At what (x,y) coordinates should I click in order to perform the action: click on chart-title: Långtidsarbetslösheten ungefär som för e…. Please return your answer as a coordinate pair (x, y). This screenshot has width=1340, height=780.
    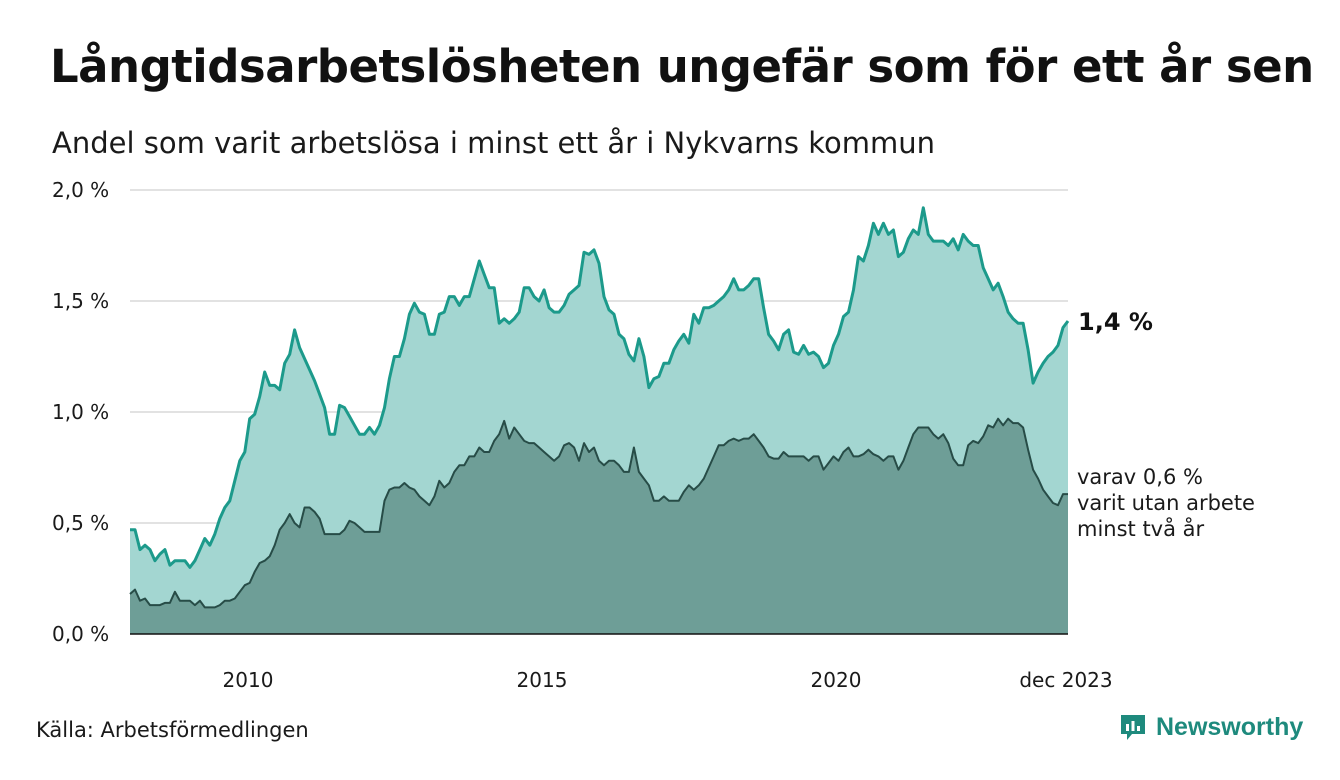
    Looking at the image, I should click on (682, 66).